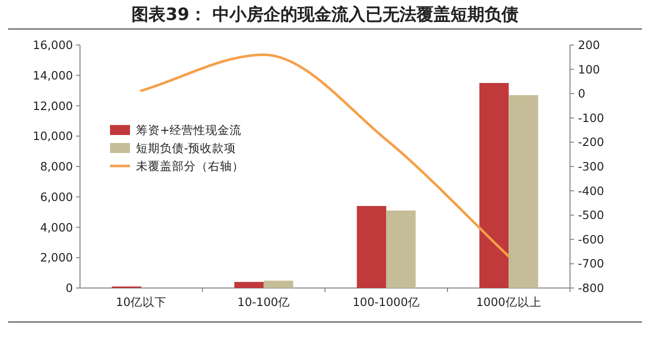  What do you see at coordinates (591, 239) in the screenshot?
I see `y2-tick-label: -600` at bounding box center [591, 239].